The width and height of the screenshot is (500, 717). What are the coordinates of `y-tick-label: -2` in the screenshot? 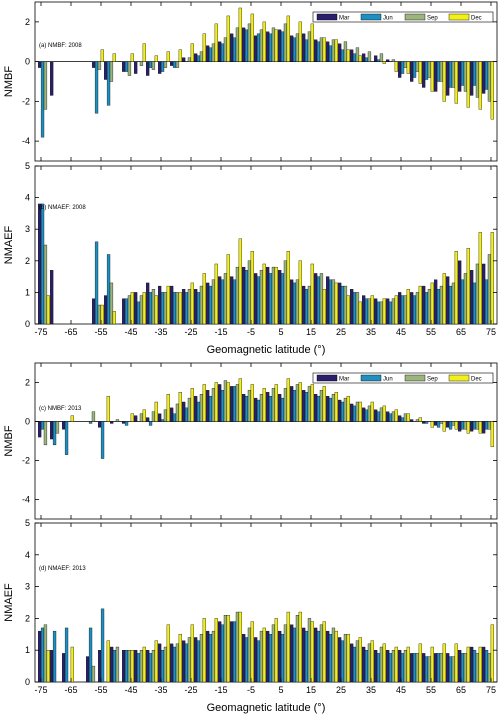 It's located at (26, 101).